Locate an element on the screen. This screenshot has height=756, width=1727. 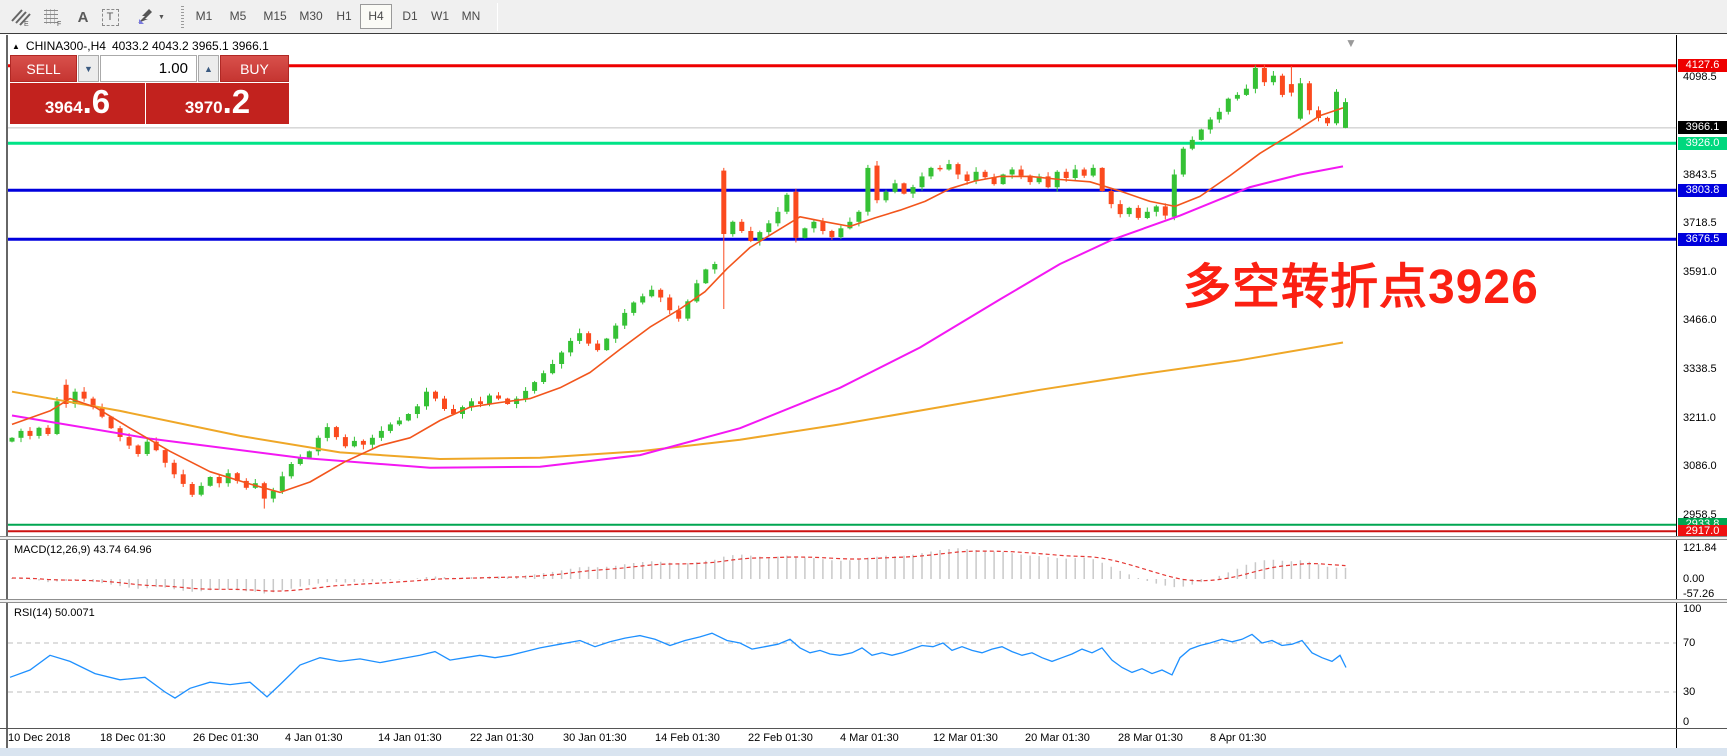
timeframe-button-m30: M30 is located at coordinates (311, 16).